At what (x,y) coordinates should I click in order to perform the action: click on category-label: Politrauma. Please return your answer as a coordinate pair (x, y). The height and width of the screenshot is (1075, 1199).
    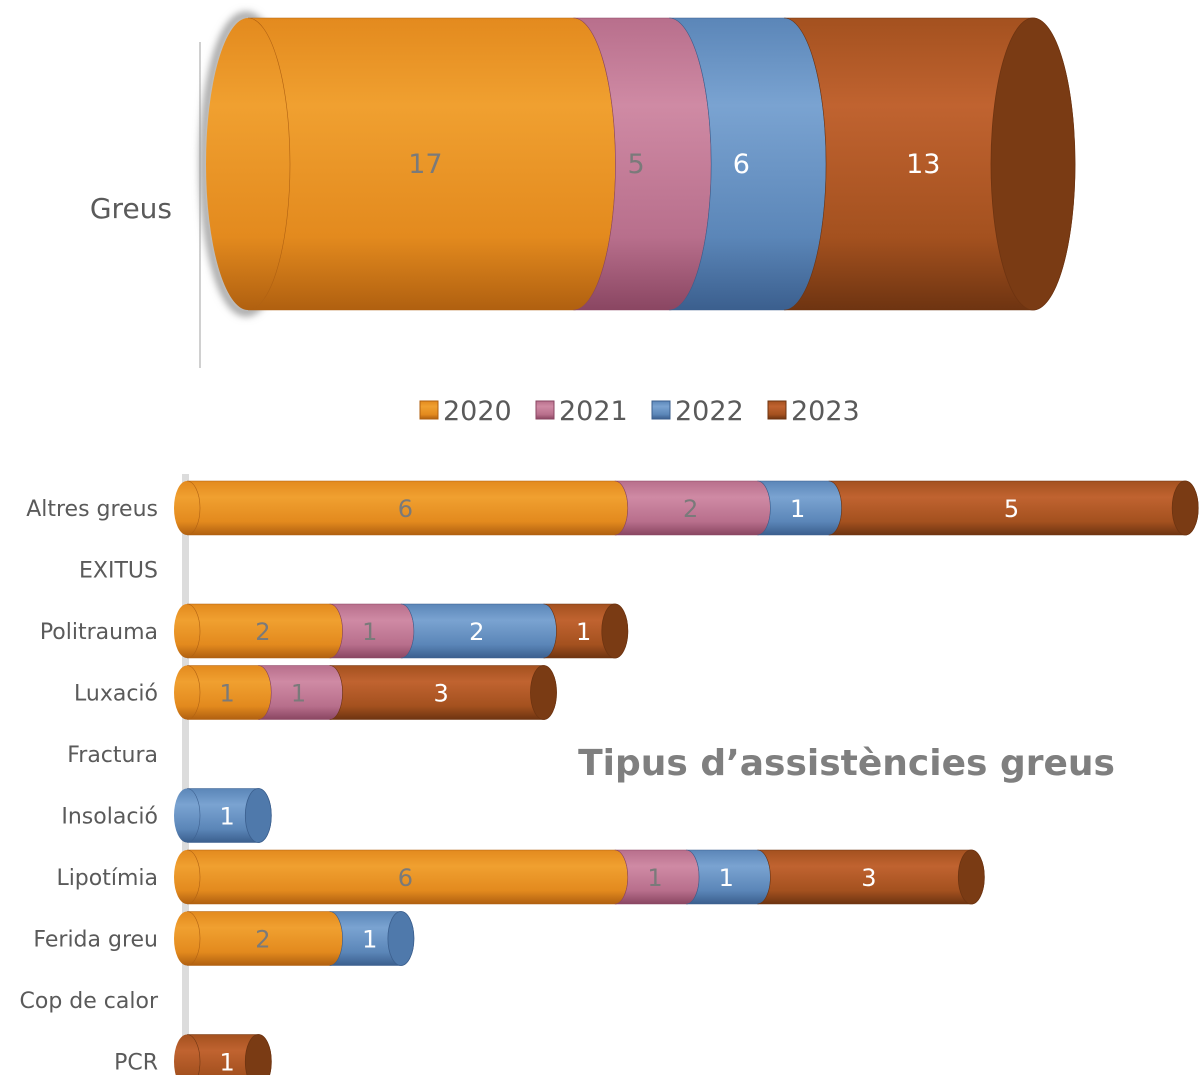
    Looking at the image, I should click on (99, 632).